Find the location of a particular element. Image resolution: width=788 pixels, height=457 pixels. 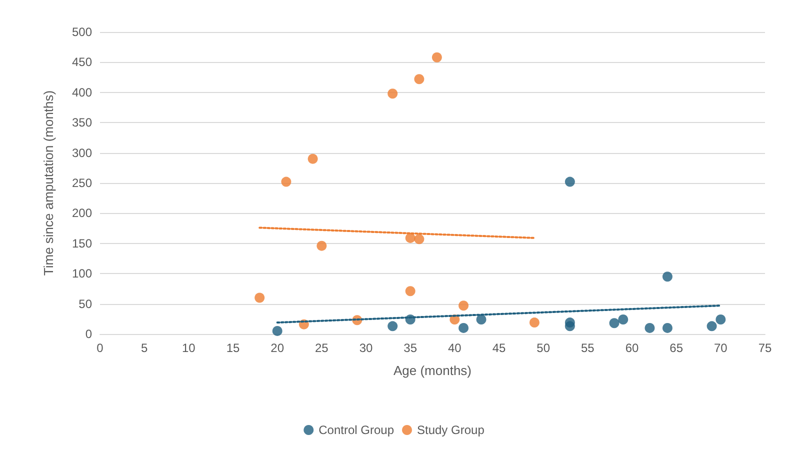

x-tick-label: 5 is located at coordinates (144, 348).